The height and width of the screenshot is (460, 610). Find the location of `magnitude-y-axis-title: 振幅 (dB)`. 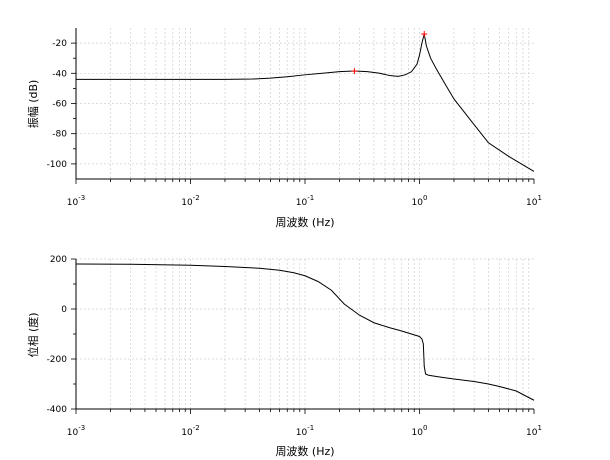

magnitude-y-axis-title: 振幅 (dB) is located at coordinates (33, 104).